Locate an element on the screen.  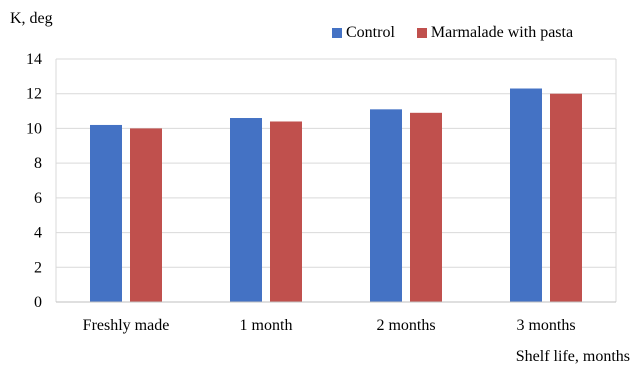
y-tick-label: 14 is located at coordinates (34, 59).